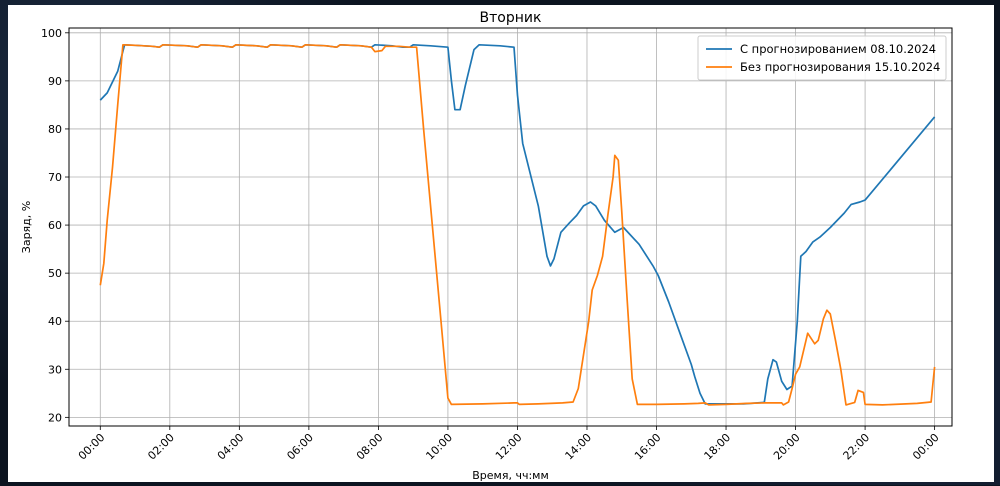 The width and height of the screenshot is (1000, 486). What do you see at coordinates (840, 67) in the screenshot?
I see `legend-label-series-2: Без прогнозирования 15.10.2024` at bounding box center [840, 67].